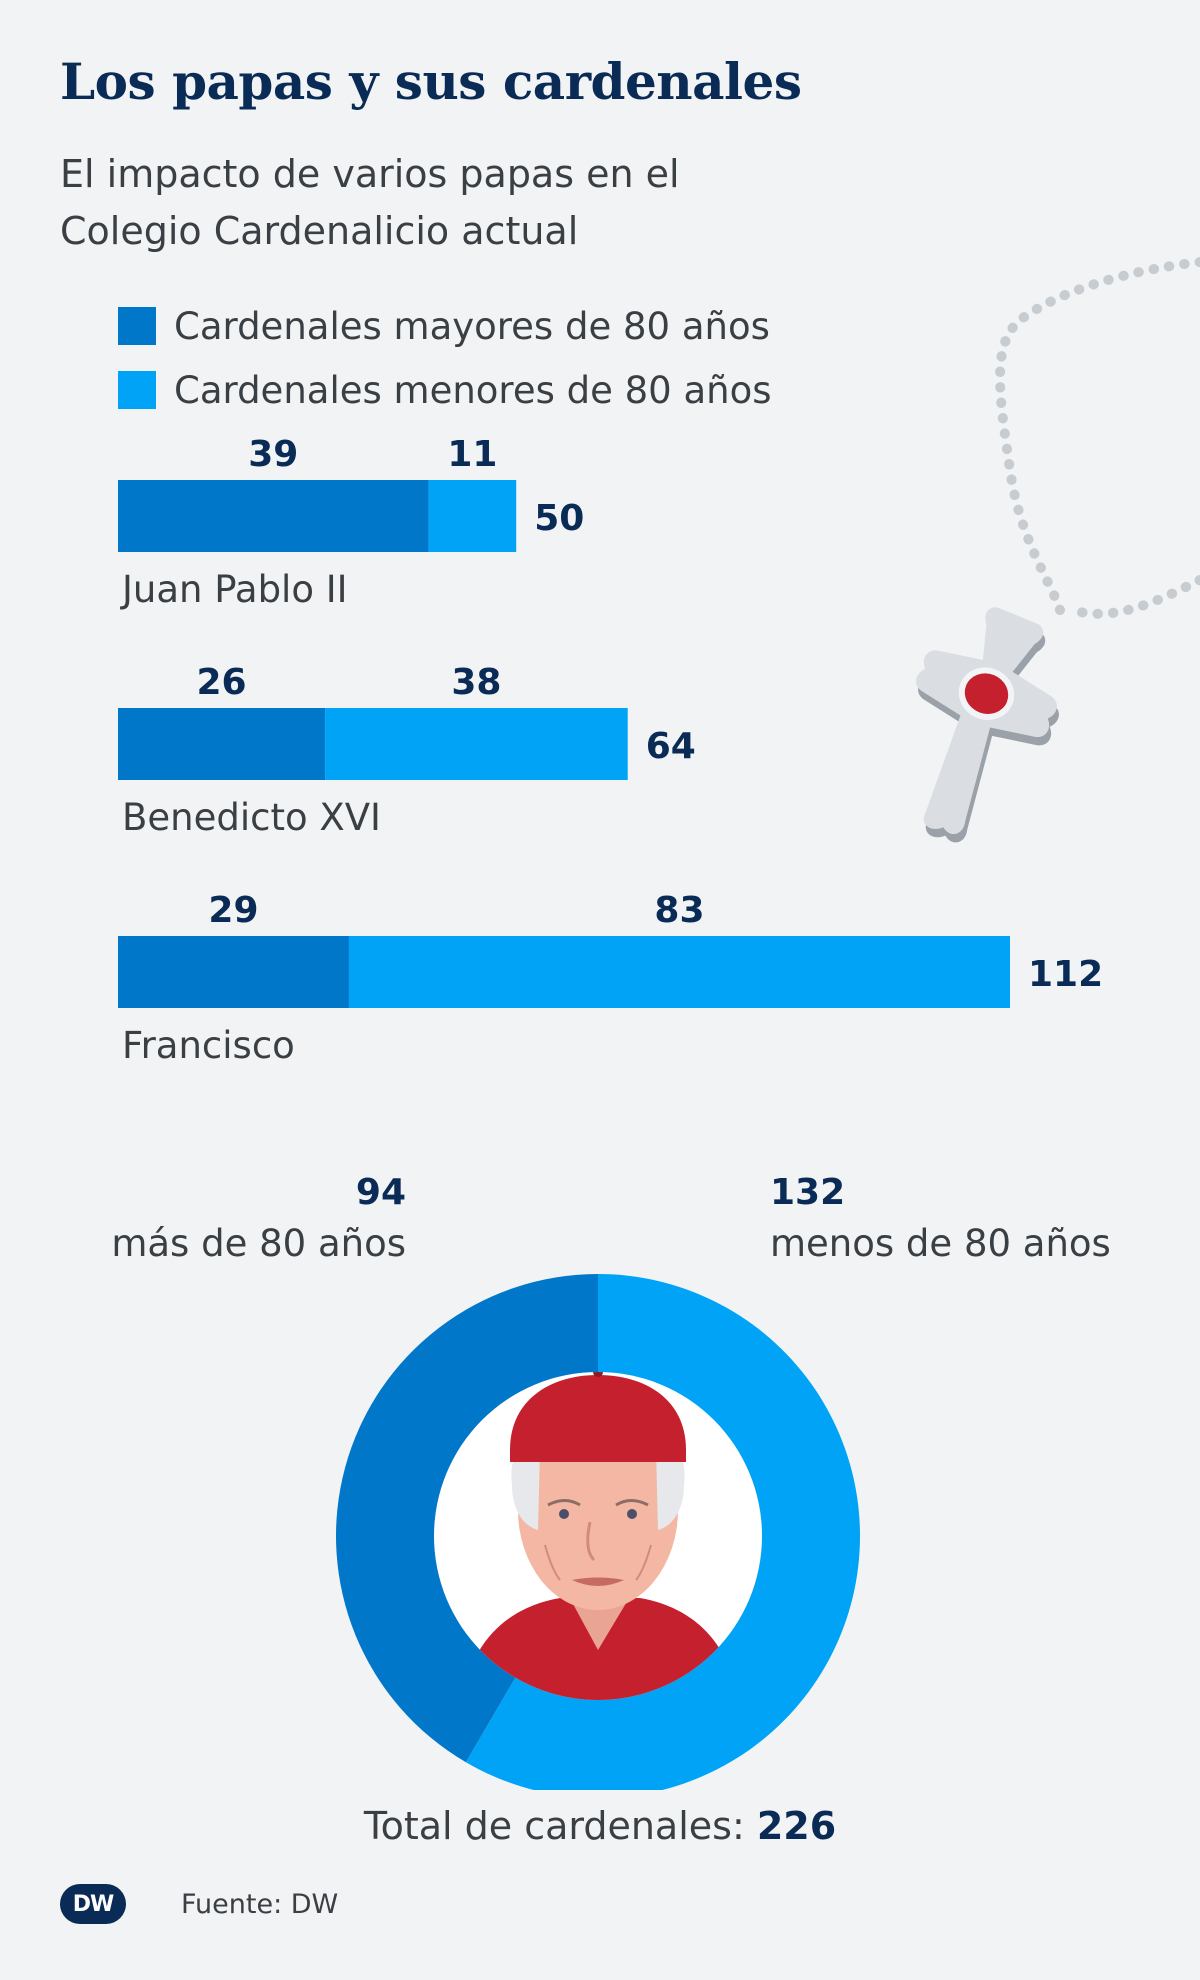 Image resolution: width=1200 pixels, height=1980 pixels. Describe the element at coordinates (671, 746) in the screenshot. I see `bar-total-label-1: 64` at that location.